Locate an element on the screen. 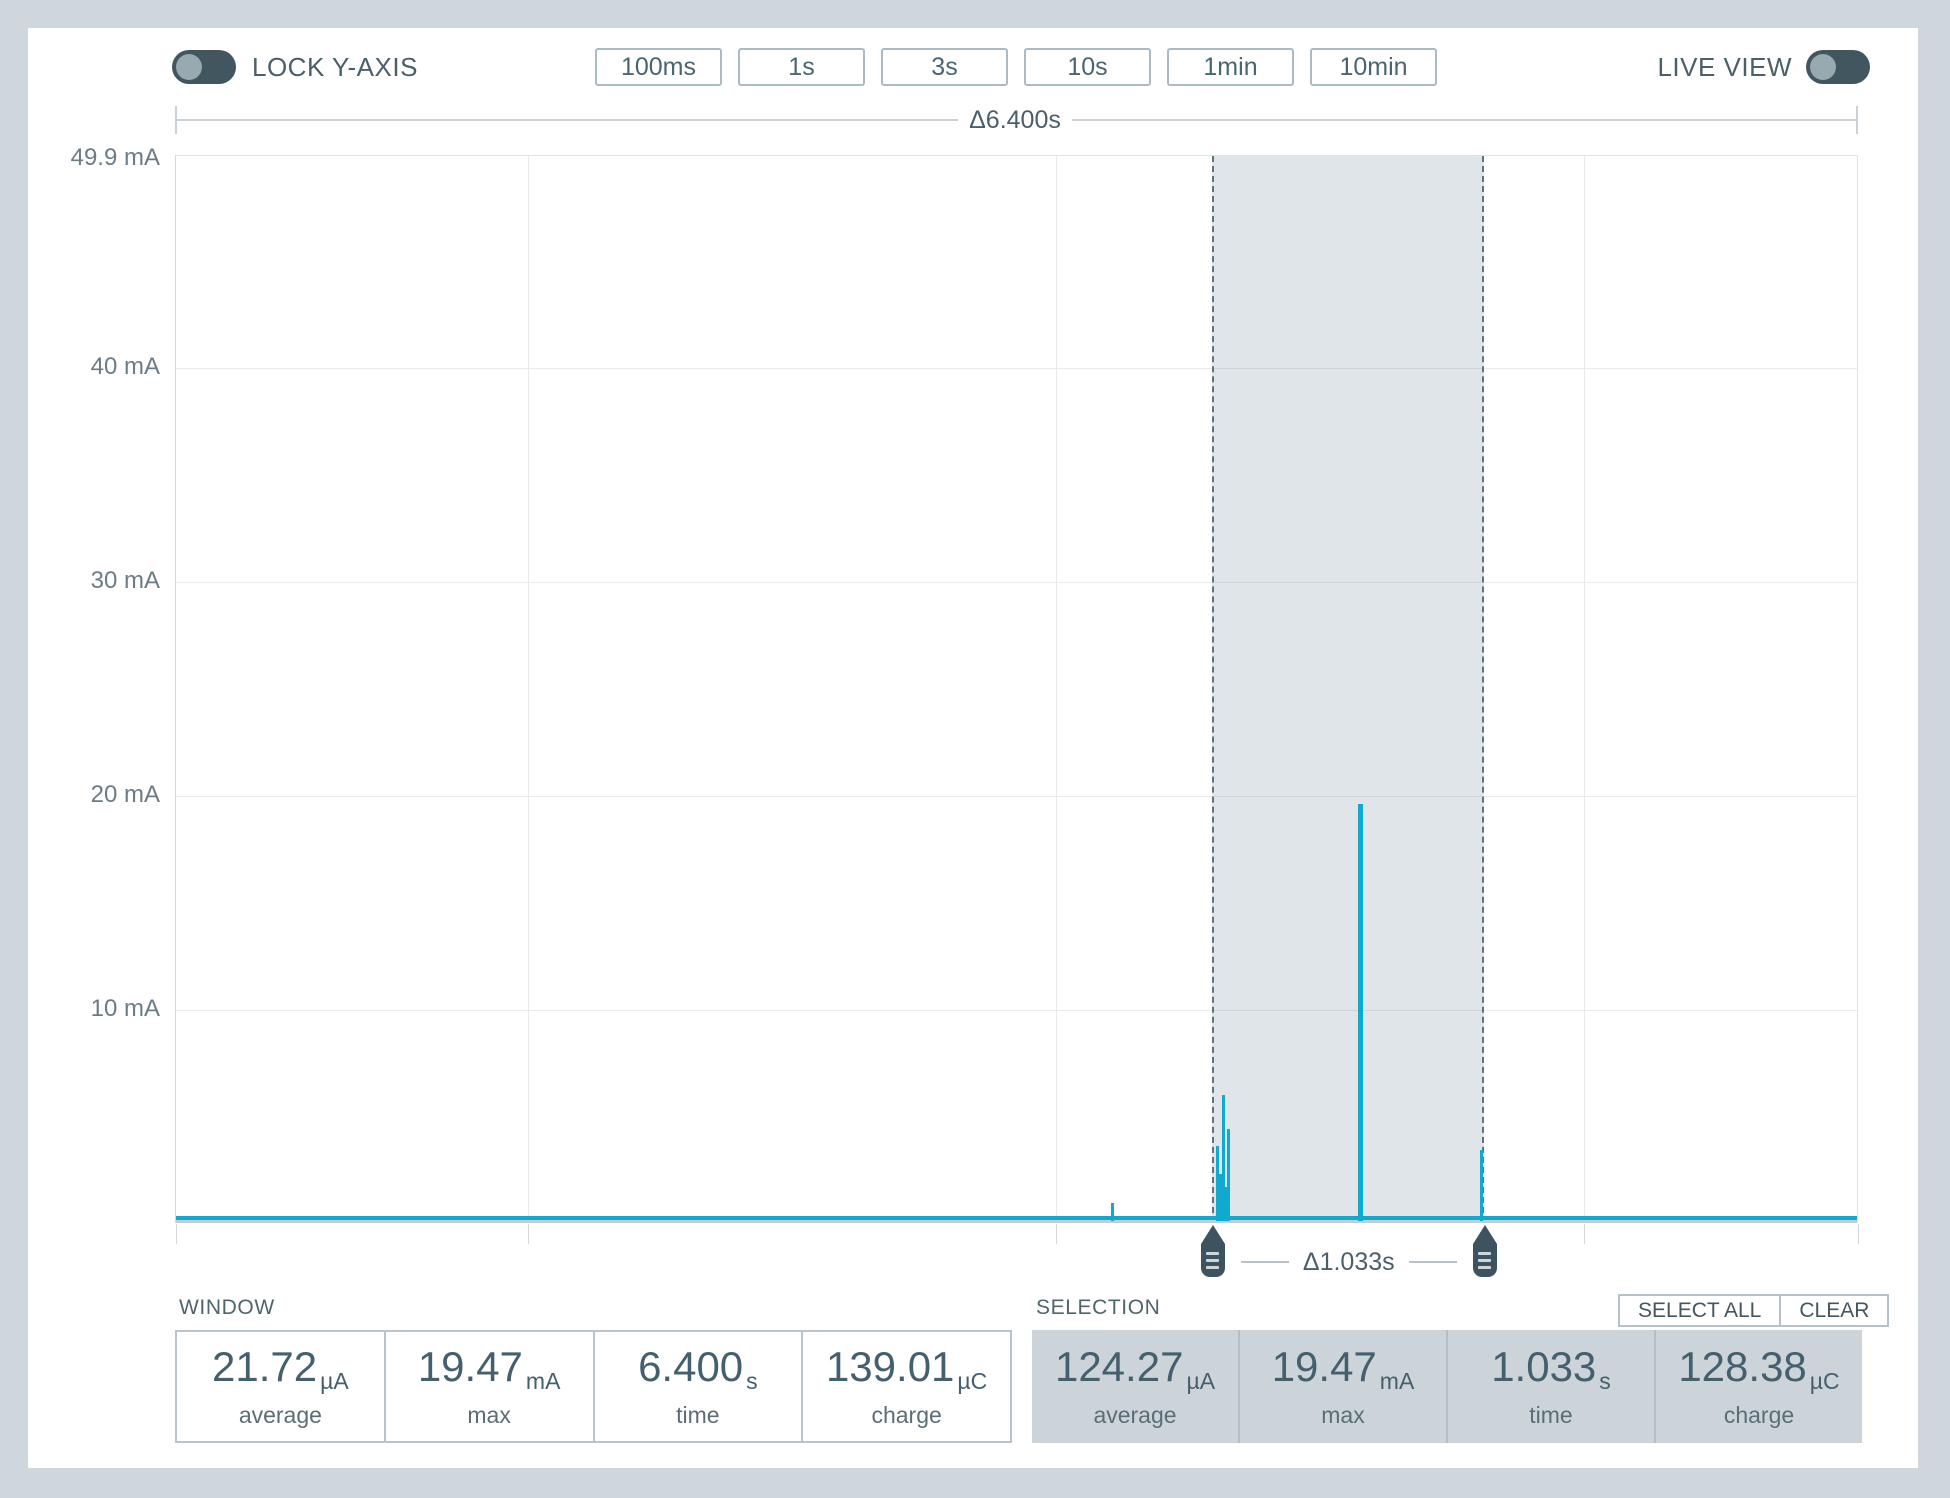 This screenshot has width=1950, height=1498. window-charge-cell: 139.01 µC charge is located at coordinates (906, 1386).